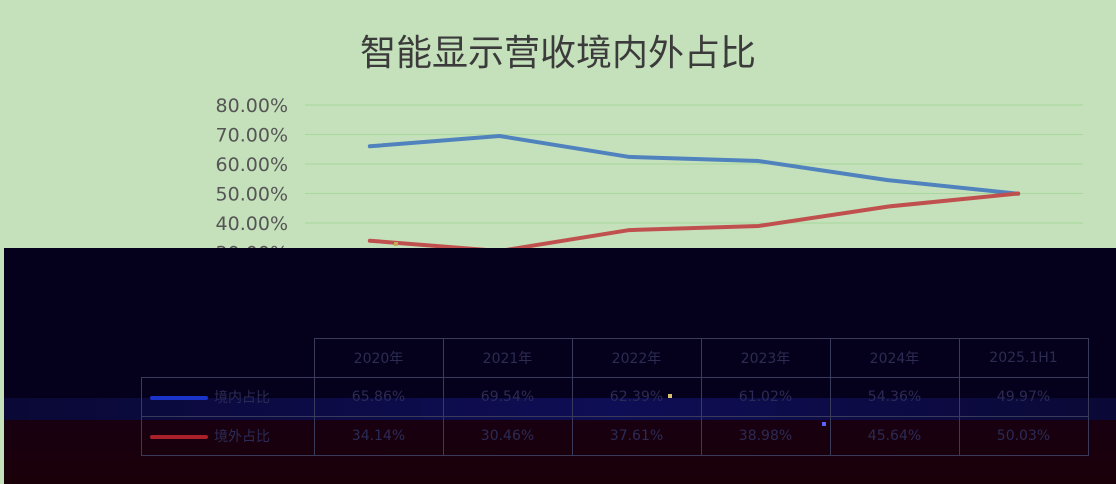  I want to click on y-tick-label: 40.00%, so click(252, 224).